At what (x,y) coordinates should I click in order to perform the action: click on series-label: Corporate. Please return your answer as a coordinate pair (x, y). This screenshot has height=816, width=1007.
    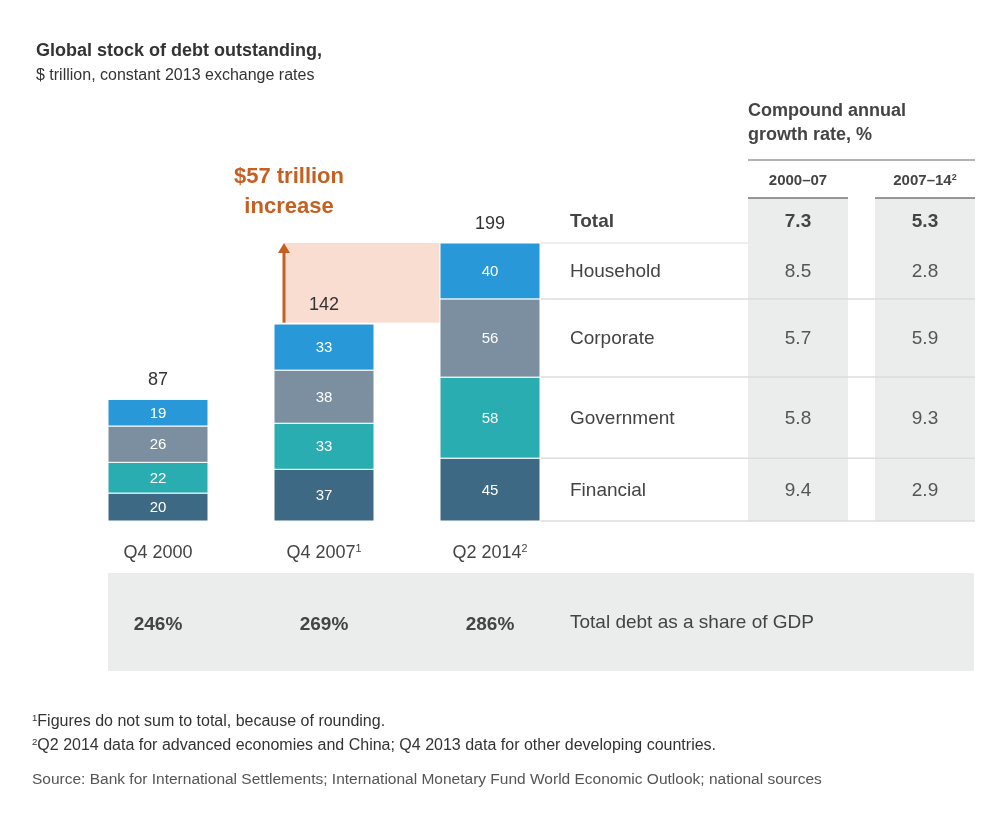
    Looking at the image, I should click on (612, 337).